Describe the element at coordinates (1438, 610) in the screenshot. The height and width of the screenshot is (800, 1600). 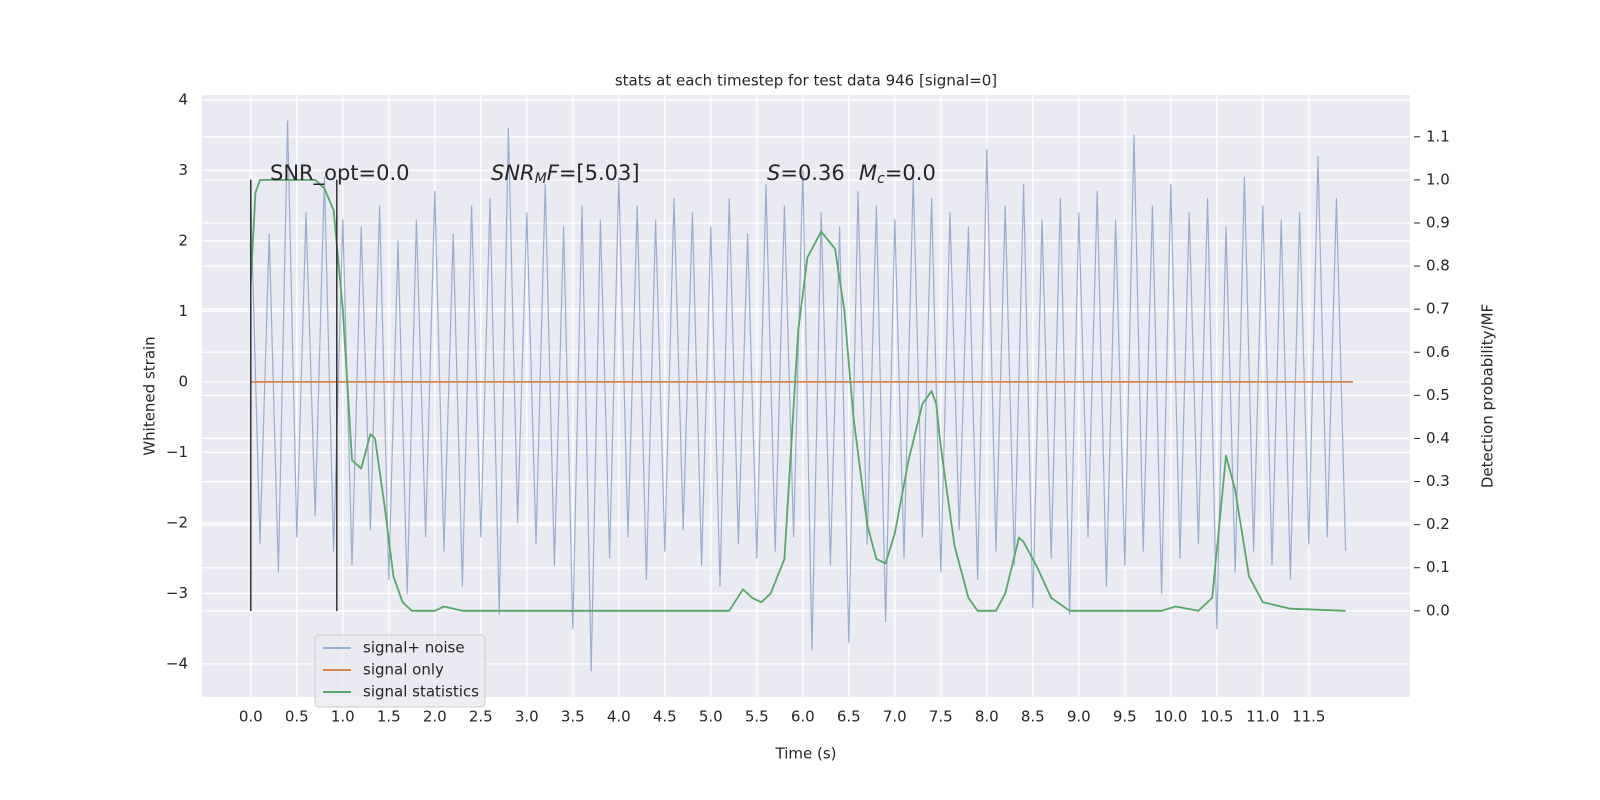
I see `y2-tick-label: 0.0` at that location.